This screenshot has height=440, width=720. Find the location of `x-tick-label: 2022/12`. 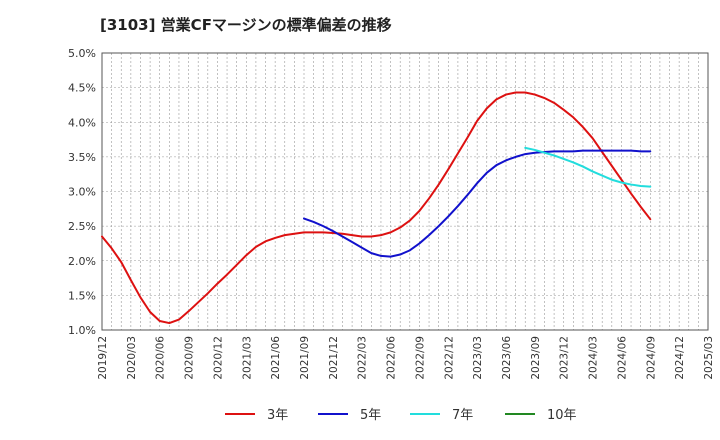

x-tick-label: 2022/12 is located at coordinates (449, 358).